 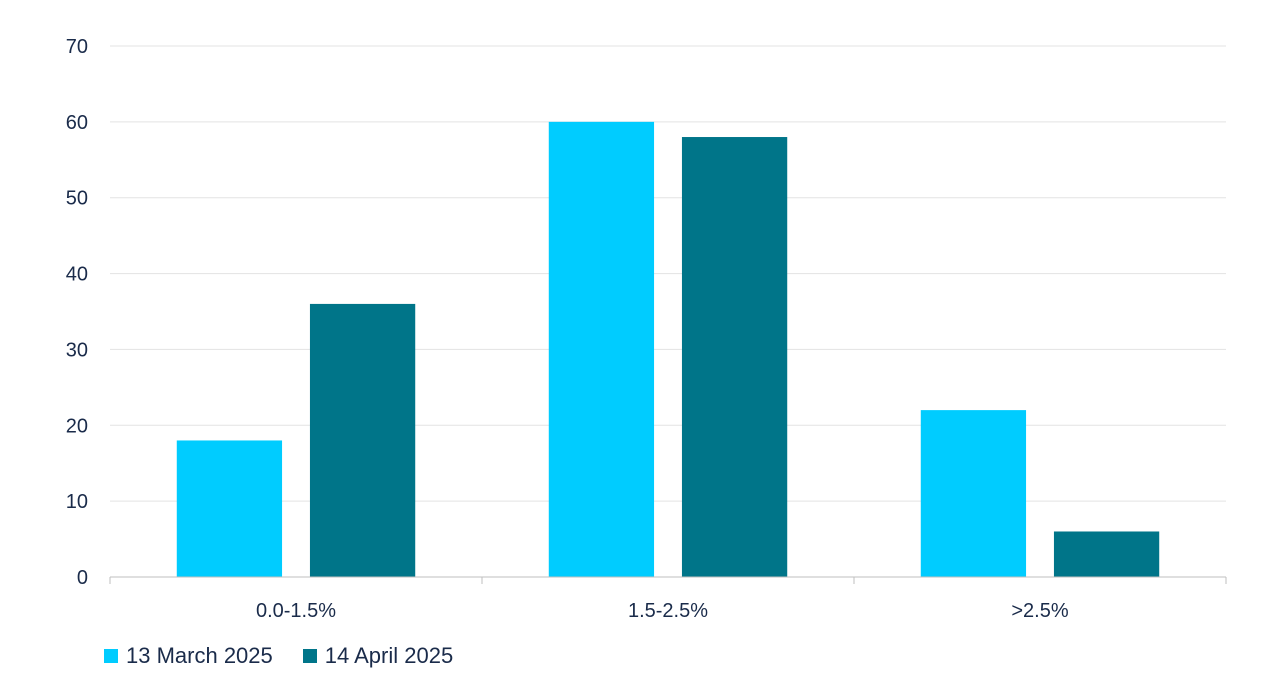 I want to click on legend-item-series-2: 14 April 2025, so click(x=378, y=656).